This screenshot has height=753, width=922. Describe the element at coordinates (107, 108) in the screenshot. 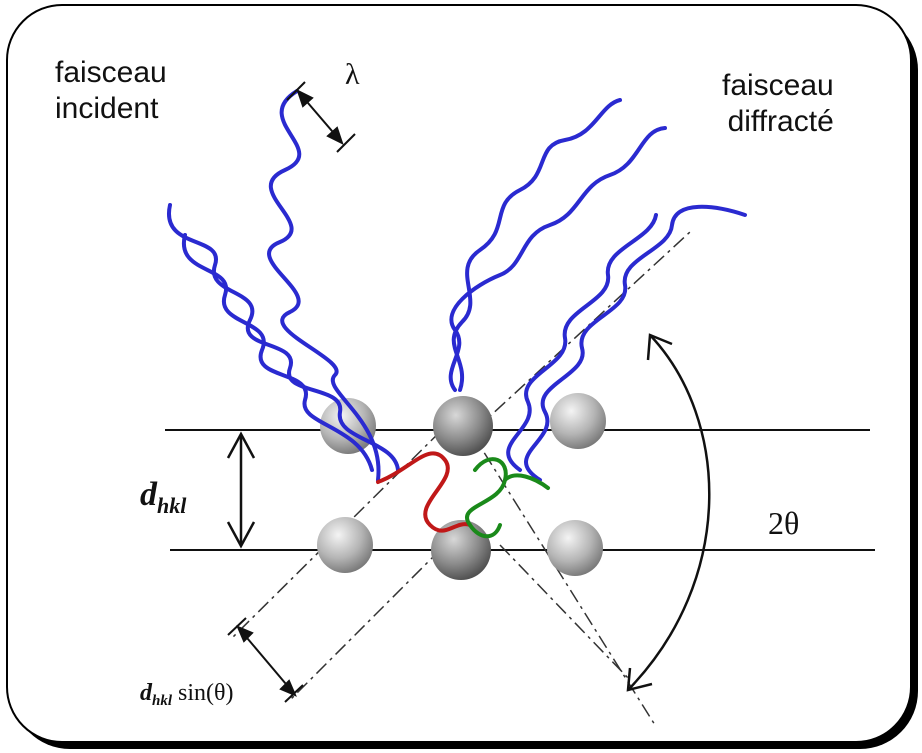

I see `incident-label-line2: incident` at that location.